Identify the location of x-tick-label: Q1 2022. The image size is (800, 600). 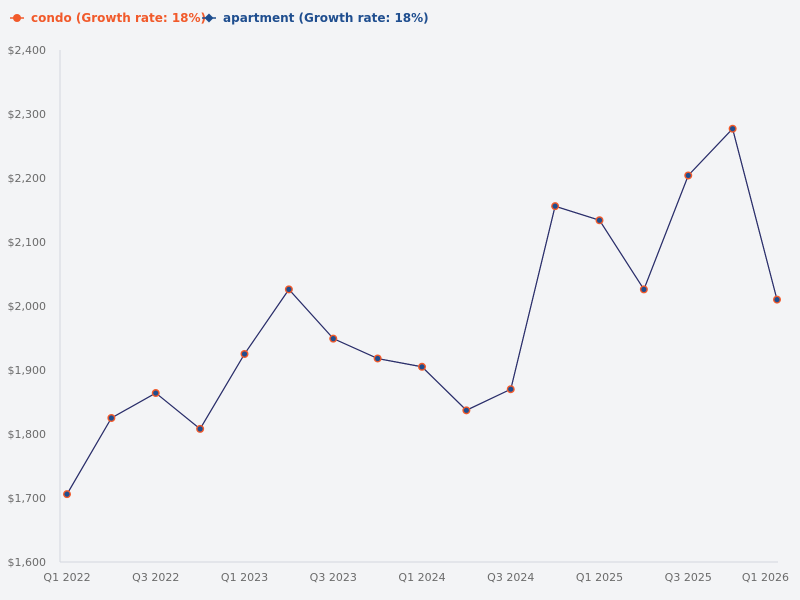
(66, 577).